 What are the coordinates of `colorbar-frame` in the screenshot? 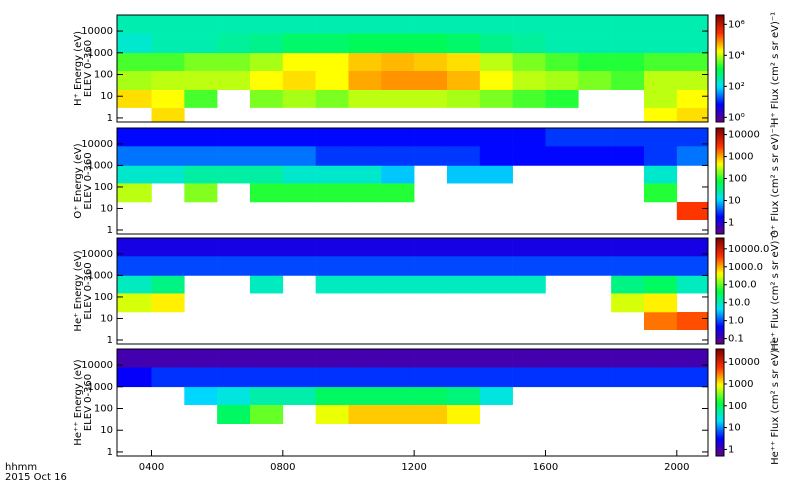 It's located at (720, 402).